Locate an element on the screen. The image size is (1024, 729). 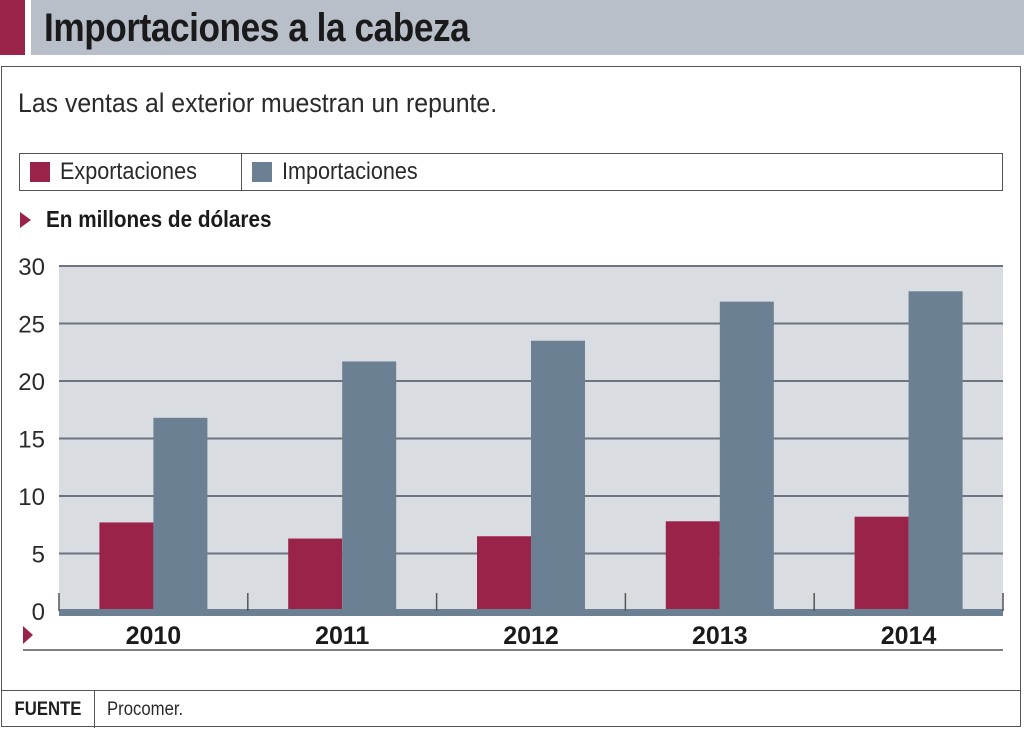
bar-importaciones-2013 is located at coordinates (746, 456).